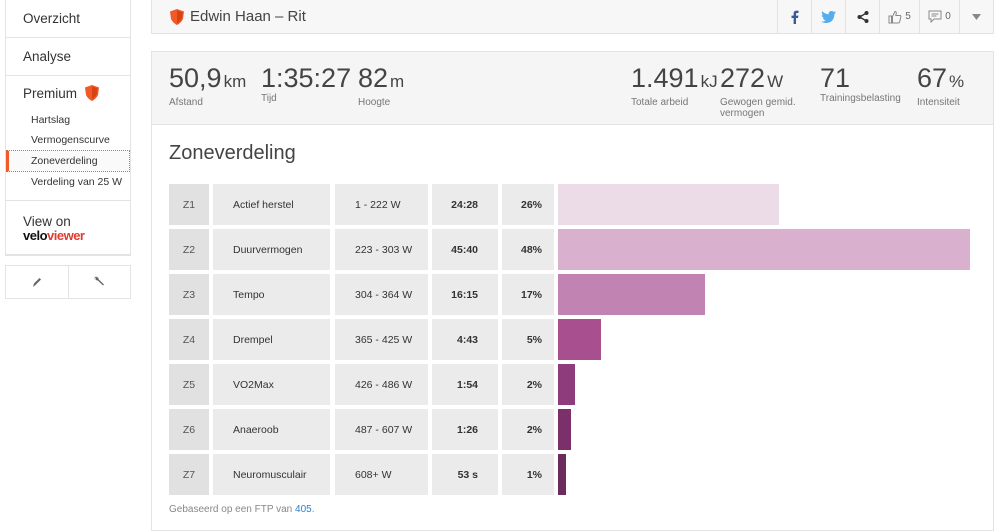  What do you see at coordinates (465, 474) in the screenshot?
I see `zone-time: 53 s` at bounding box center [465, 474].